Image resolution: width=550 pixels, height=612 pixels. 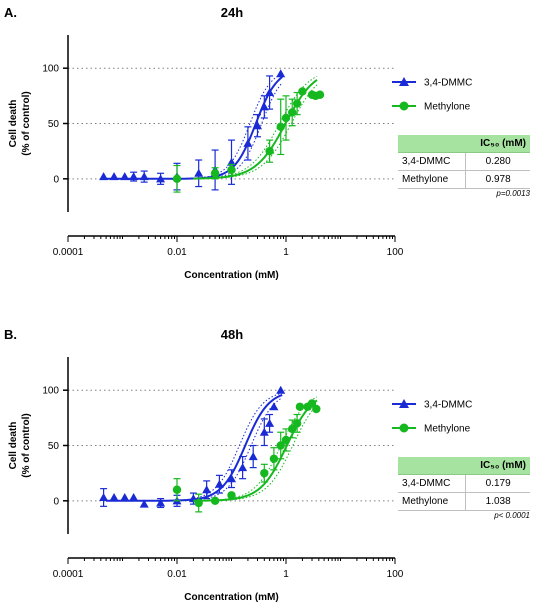 What do you see at coordinates (10, 334) in the screenshot?
I see `panel-letter: B.` at bounding box center [10, 334].